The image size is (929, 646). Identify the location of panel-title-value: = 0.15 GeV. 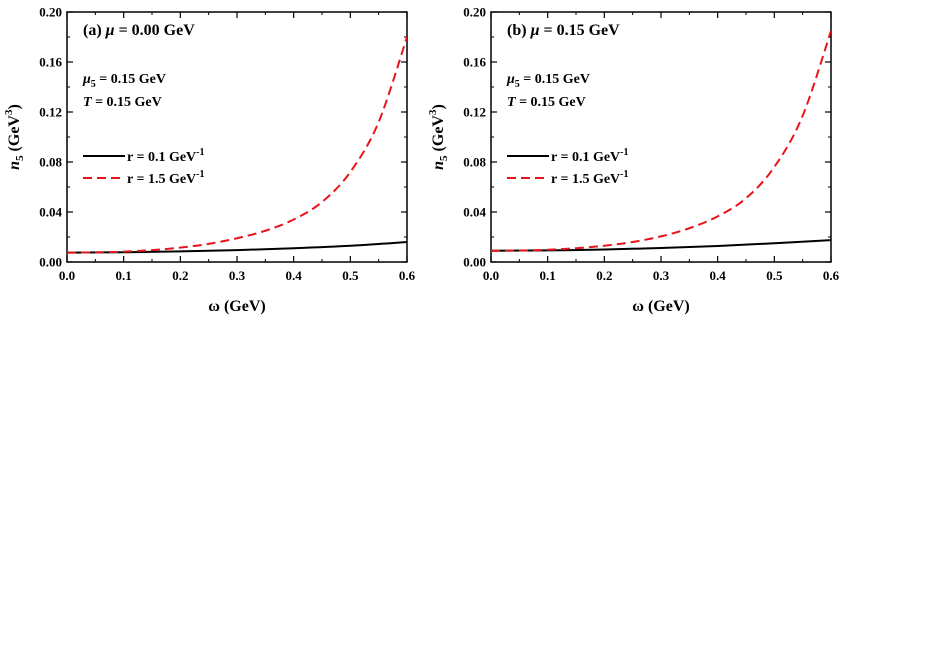
(579, 30).